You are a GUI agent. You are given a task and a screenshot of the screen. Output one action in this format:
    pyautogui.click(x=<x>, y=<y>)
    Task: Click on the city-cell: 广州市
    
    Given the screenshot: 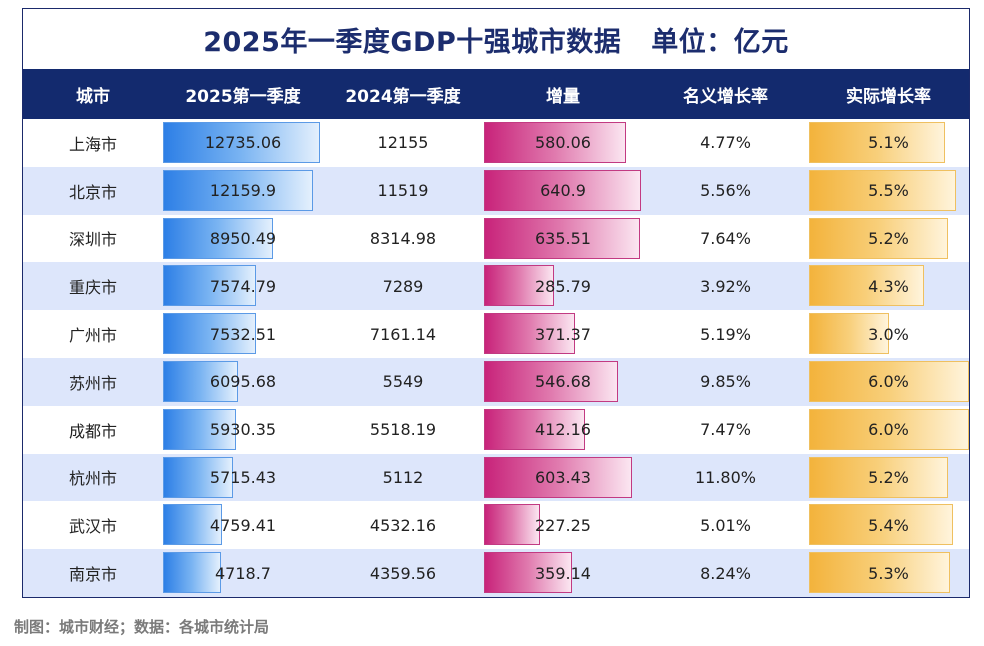 What is the action you would take?
    pyautogui.click(x=92, y=336)
    